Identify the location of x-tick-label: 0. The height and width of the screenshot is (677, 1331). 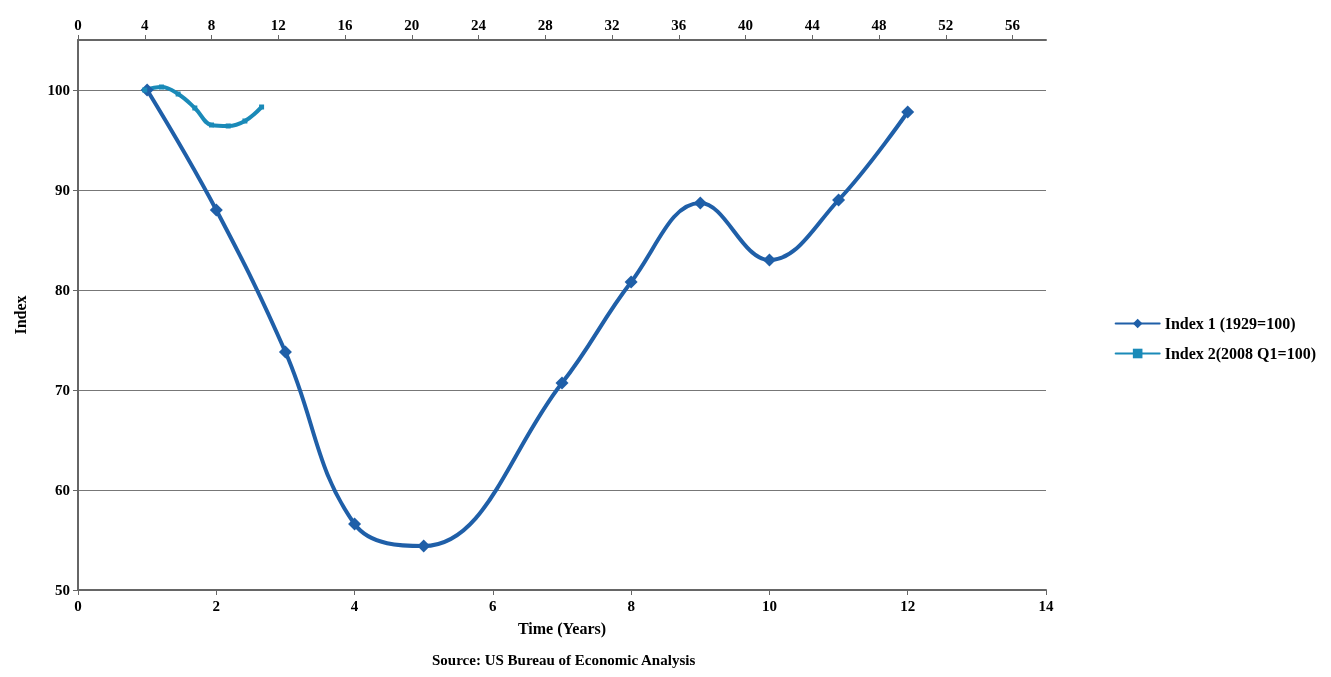
(78, 605).